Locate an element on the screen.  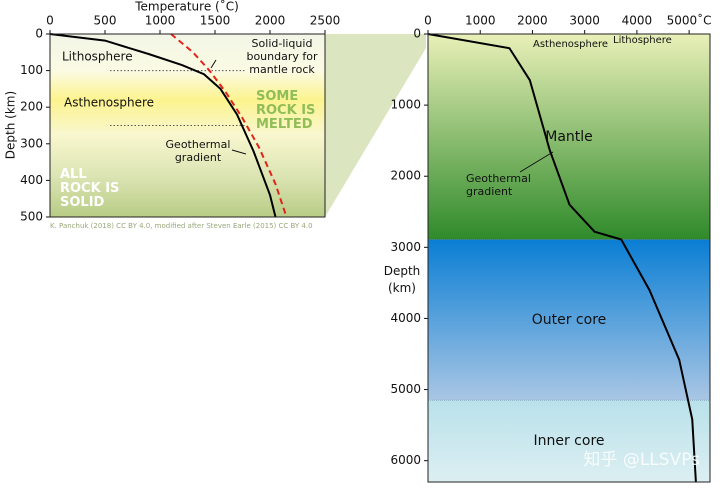
x-tick-label: 2500 is located at coordinates (325, 21).